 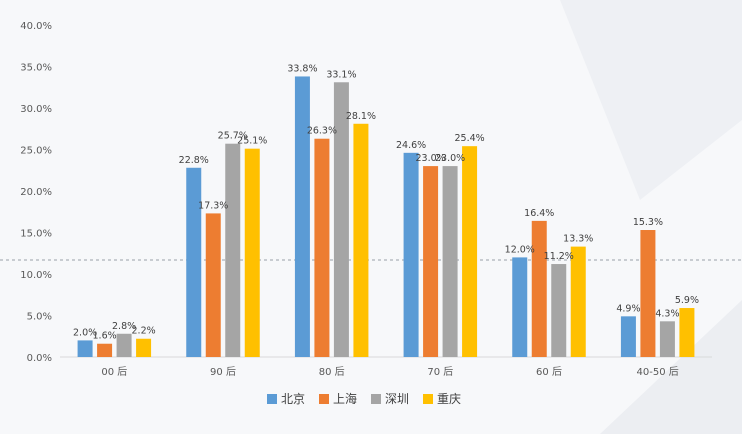 I want to click on y-tick-label: 5.0%, so click(x=39, y=317).